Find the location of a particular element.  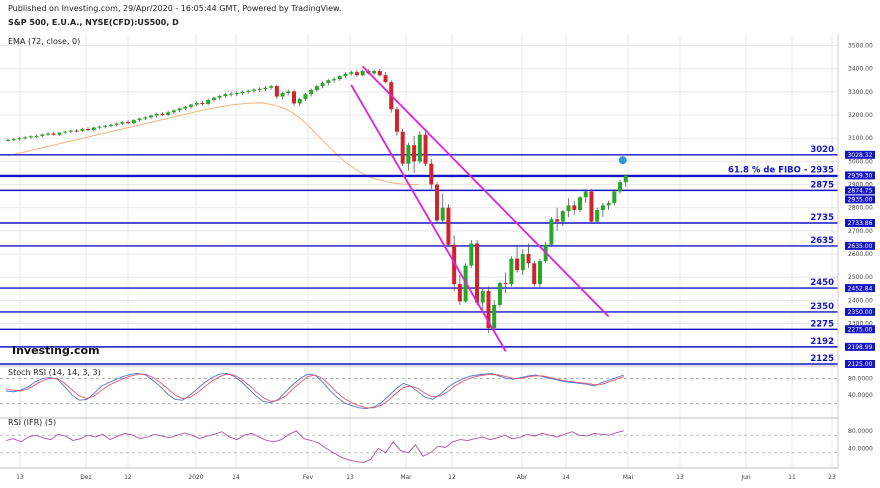

price-tag-label: 3028.32 is located at coordinates (860, 155).